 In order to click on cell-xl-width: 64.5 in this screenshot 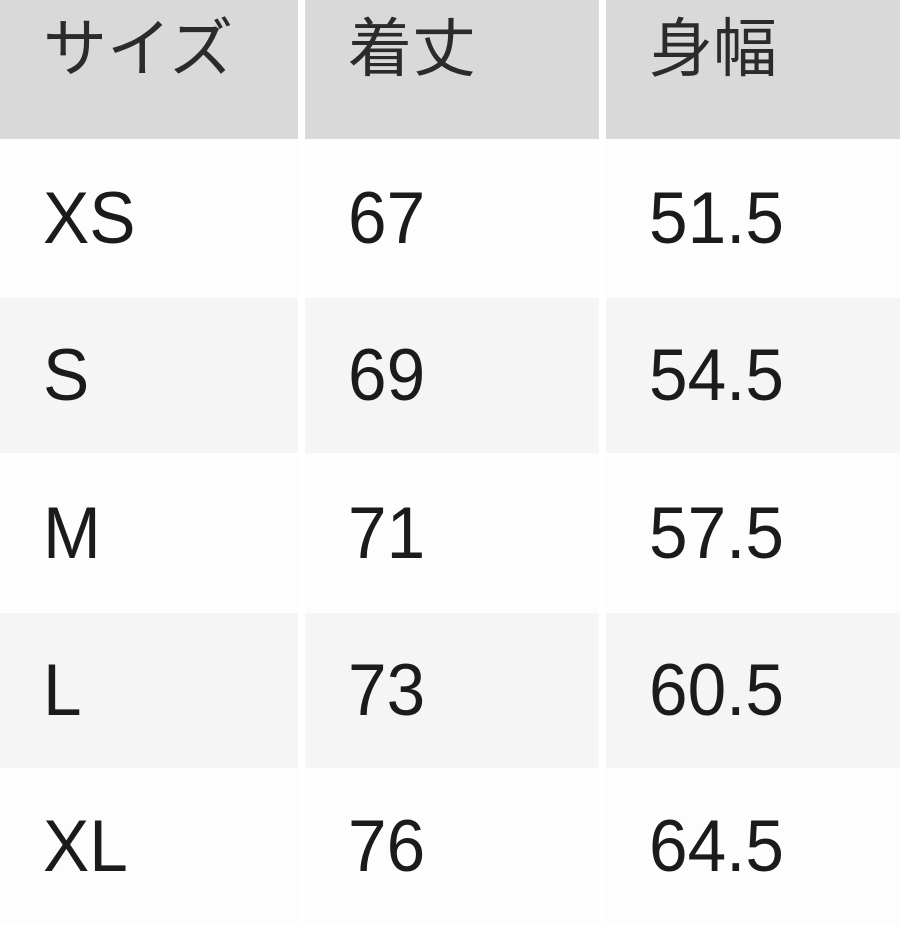, I will do `click(753, 846)`.